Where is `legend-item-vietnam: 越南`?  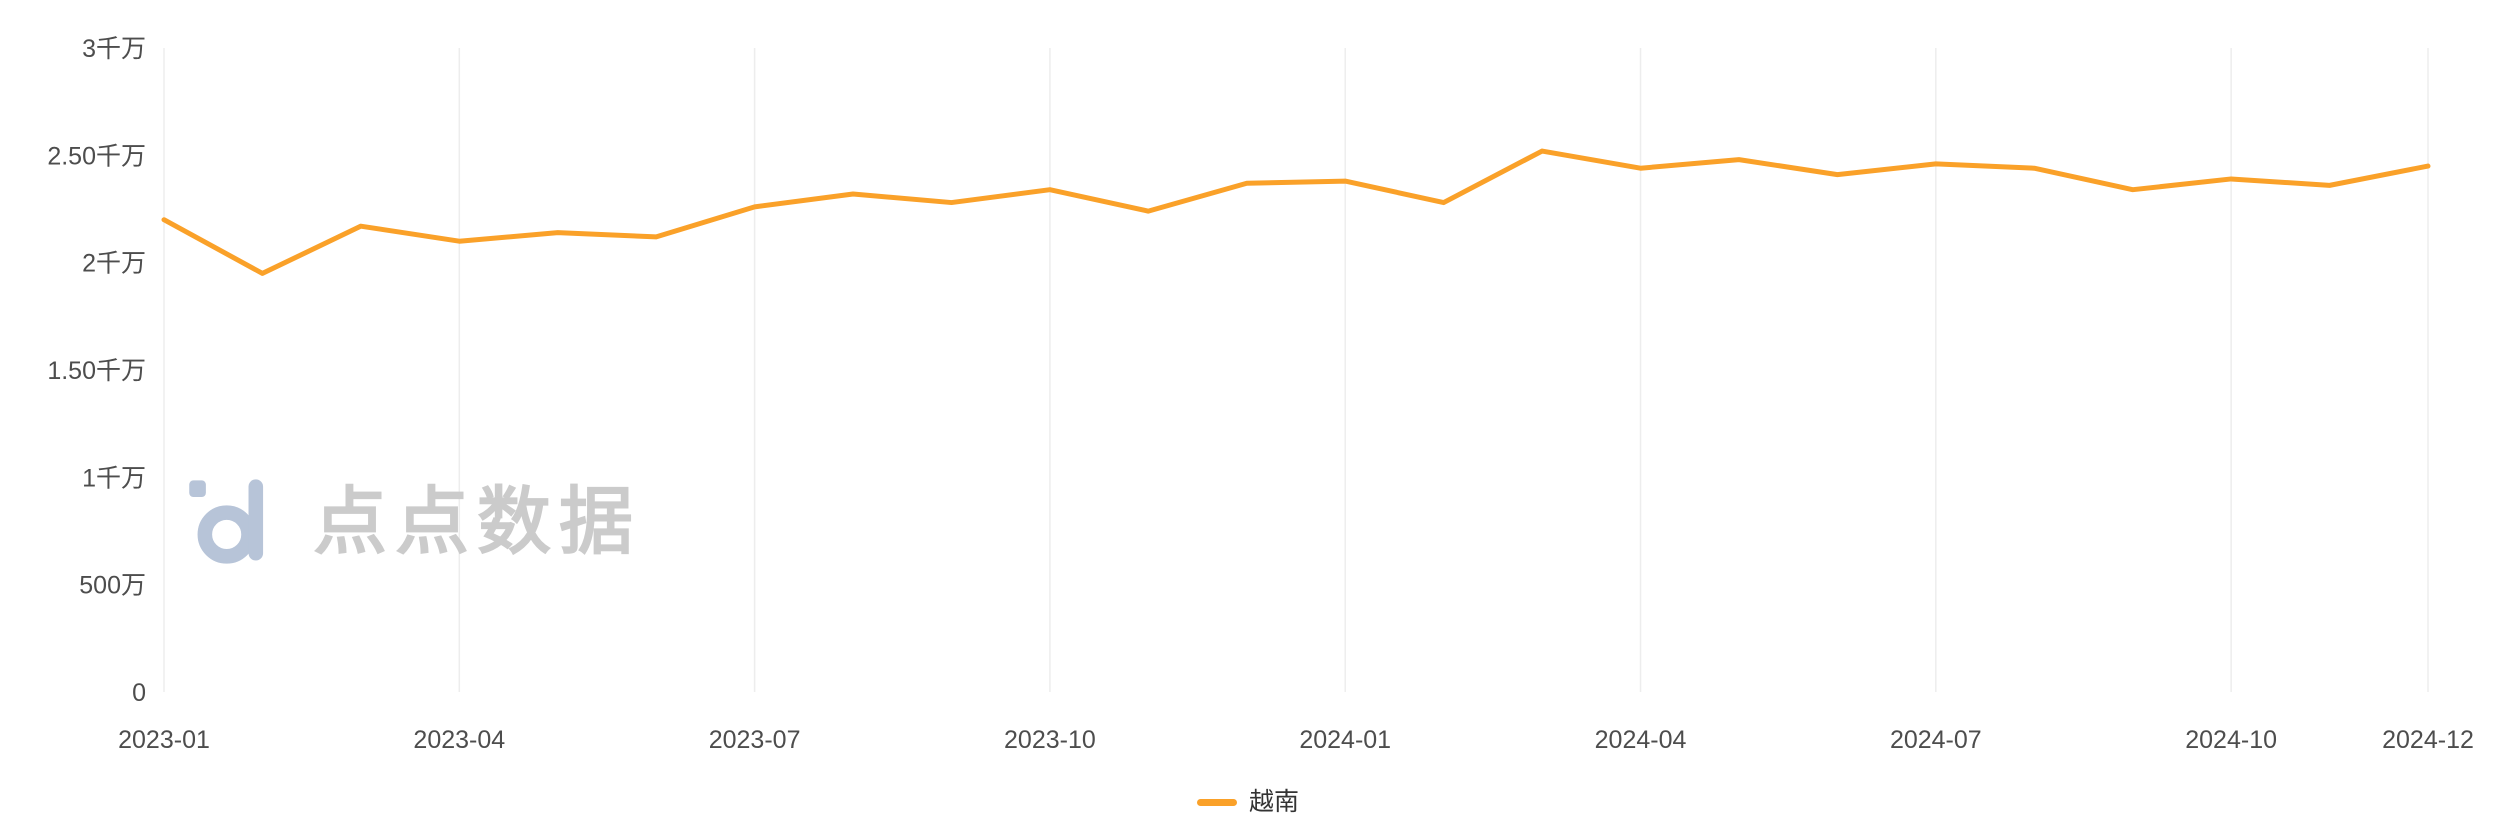
legend-item-vietnam: 越南 is located at coordinates (1247, 802).